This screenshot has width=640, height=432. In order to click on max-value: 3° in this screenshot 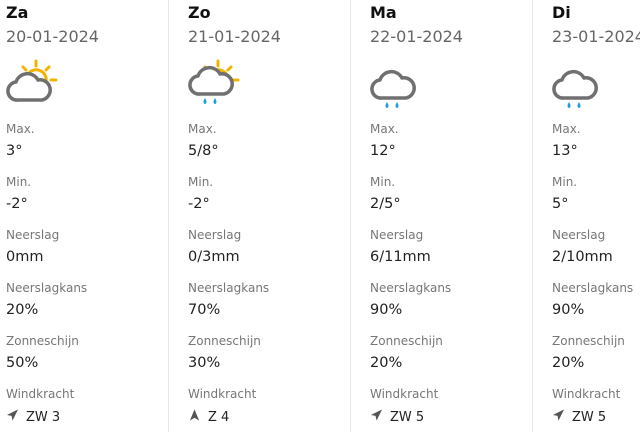, I will do `click(14, 151)`.